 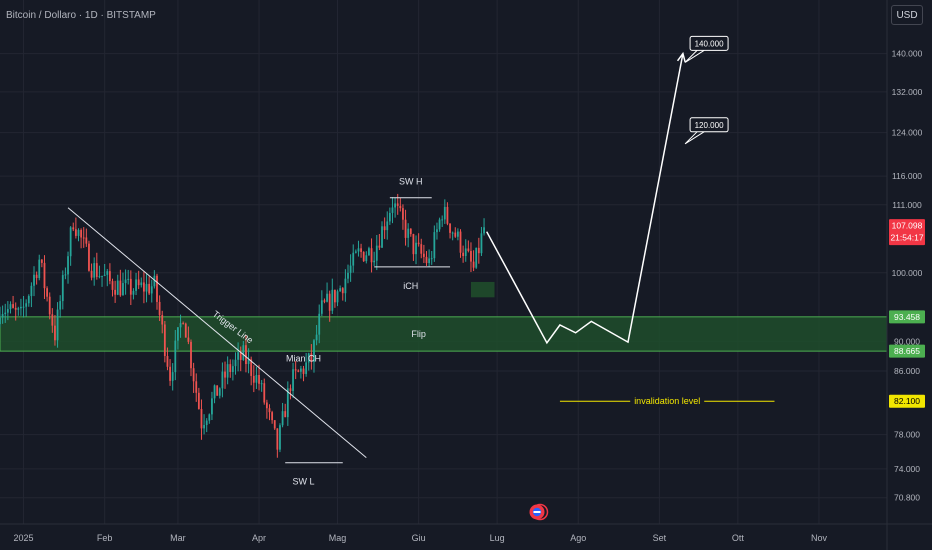 I want to click on annotation-label: SW H, so click(x=411, y=182).